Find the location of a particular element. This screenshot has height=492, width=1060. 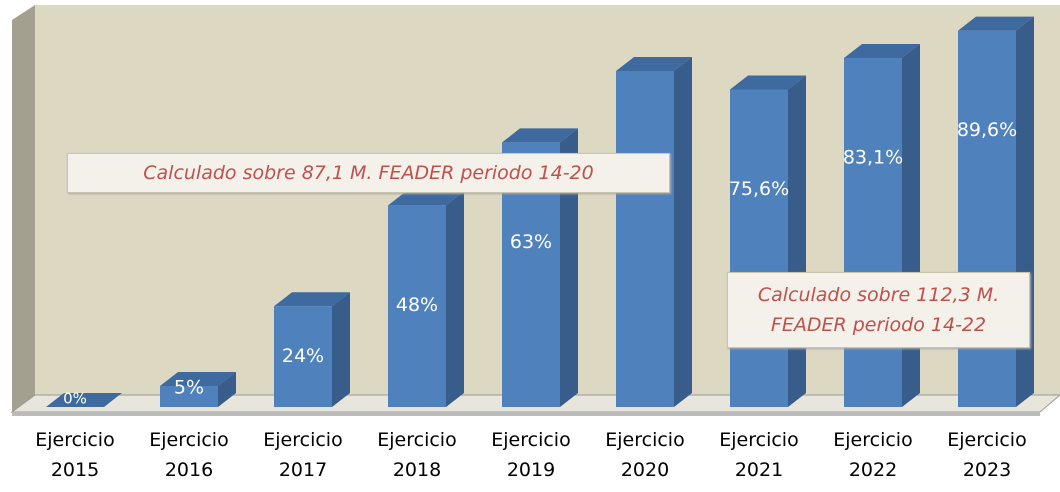

value-label: 24% is located at coordinates (303, 356).